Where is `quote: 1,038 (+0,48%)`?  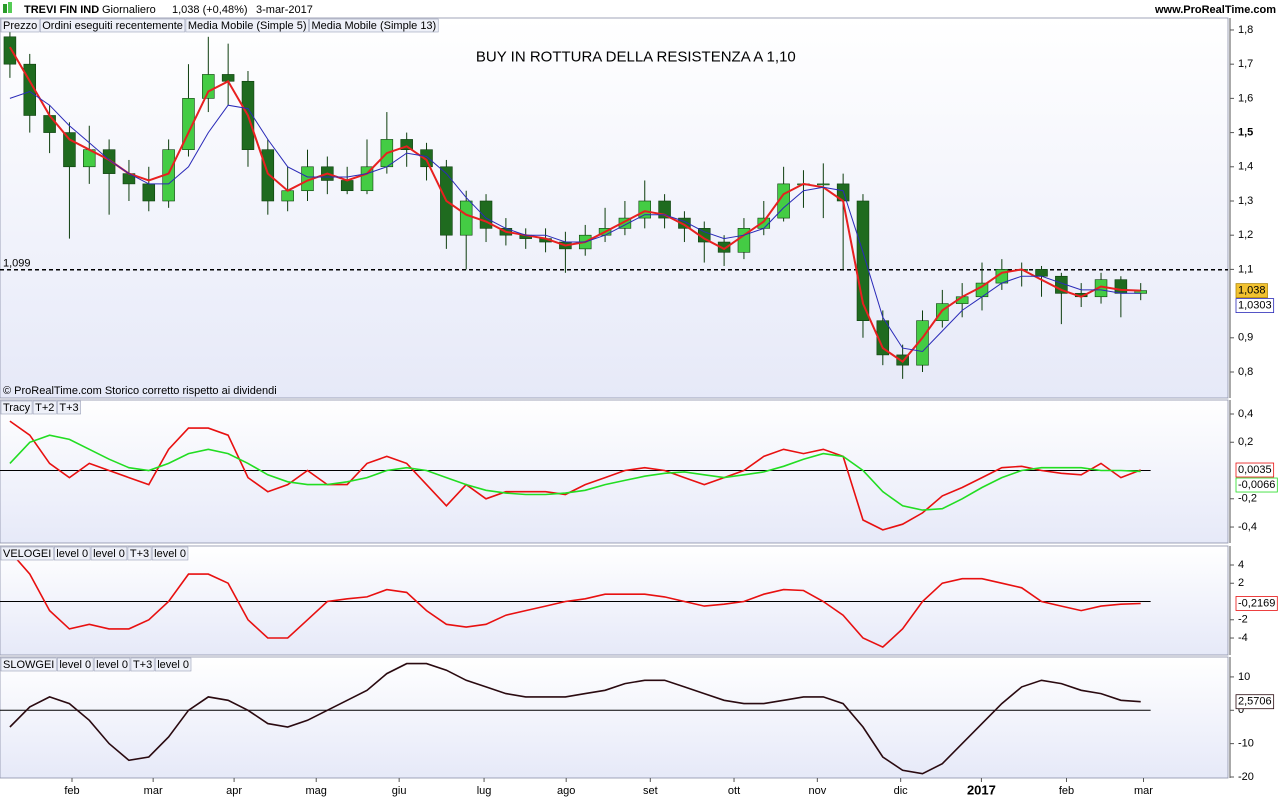
quote: 1,038 (+0,48%) is located at coordinates (210, 10).